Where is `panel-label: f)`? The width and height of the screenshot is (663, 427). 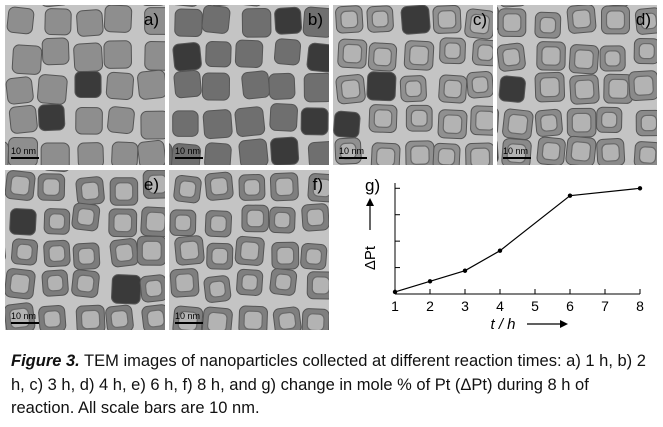
panel-label: f) is located at coordinates (317, 184).